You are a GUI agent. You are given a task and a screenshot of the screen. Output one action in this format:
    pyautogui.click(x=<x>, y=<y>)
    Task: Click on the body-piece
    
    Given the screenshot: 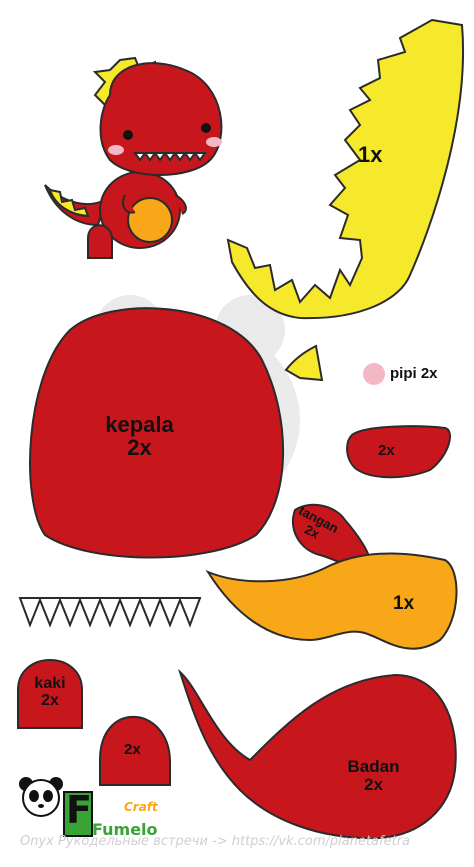 What is the action you would take?
    pyautogui.click(x=317, y=754)
    